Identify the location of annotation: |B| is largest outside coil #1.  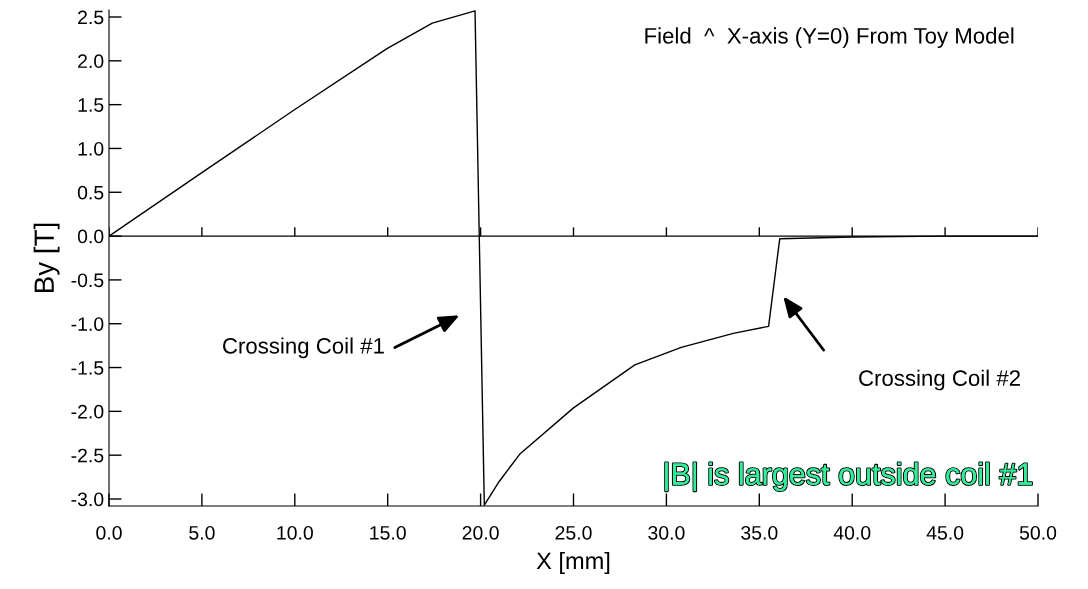
(848, 477).